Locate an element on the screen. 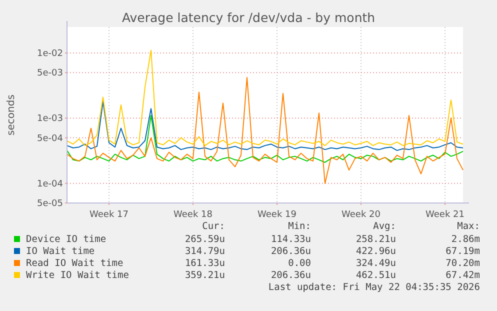 The width and height of the screenshot is (497, 311). text: Min: is located at coordinates (299, 226).